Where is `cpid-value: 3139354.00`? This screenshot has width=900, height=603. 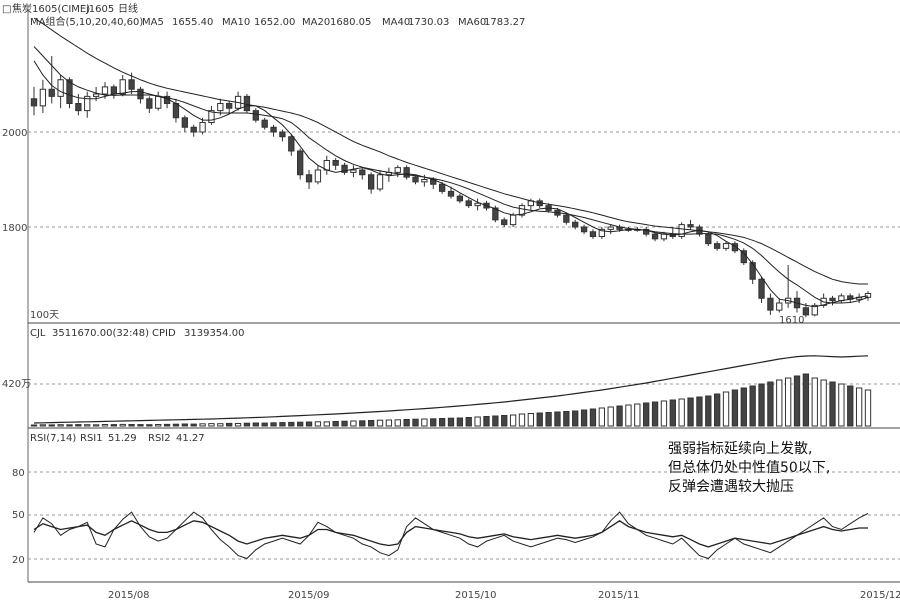
cpid-value: 3139354.00 is located at coordinates (214, 333).